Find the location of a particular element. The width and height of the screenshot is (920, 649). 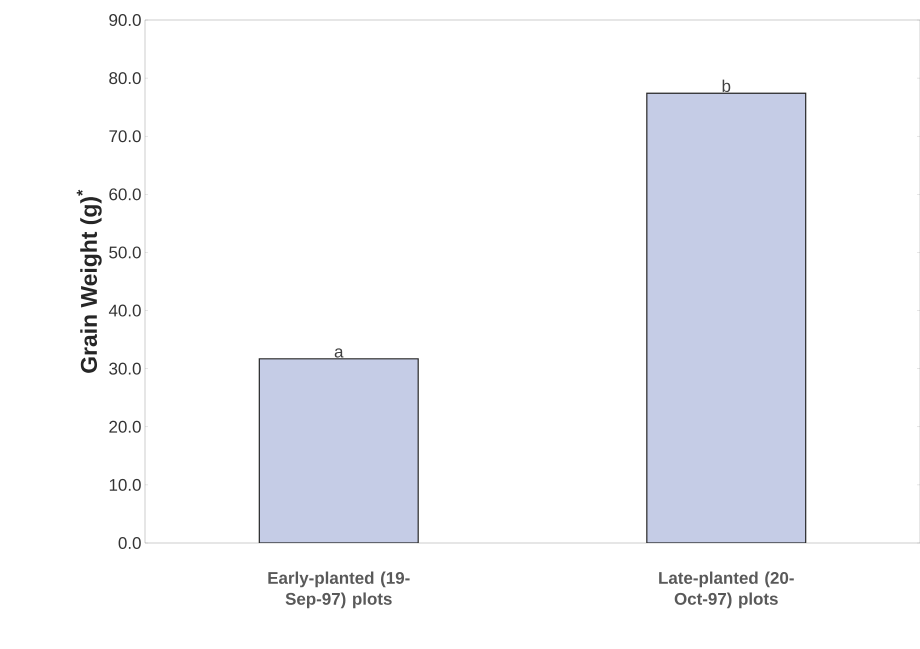

y-tick-label: 10.0 is located at coordinates (125, 484).